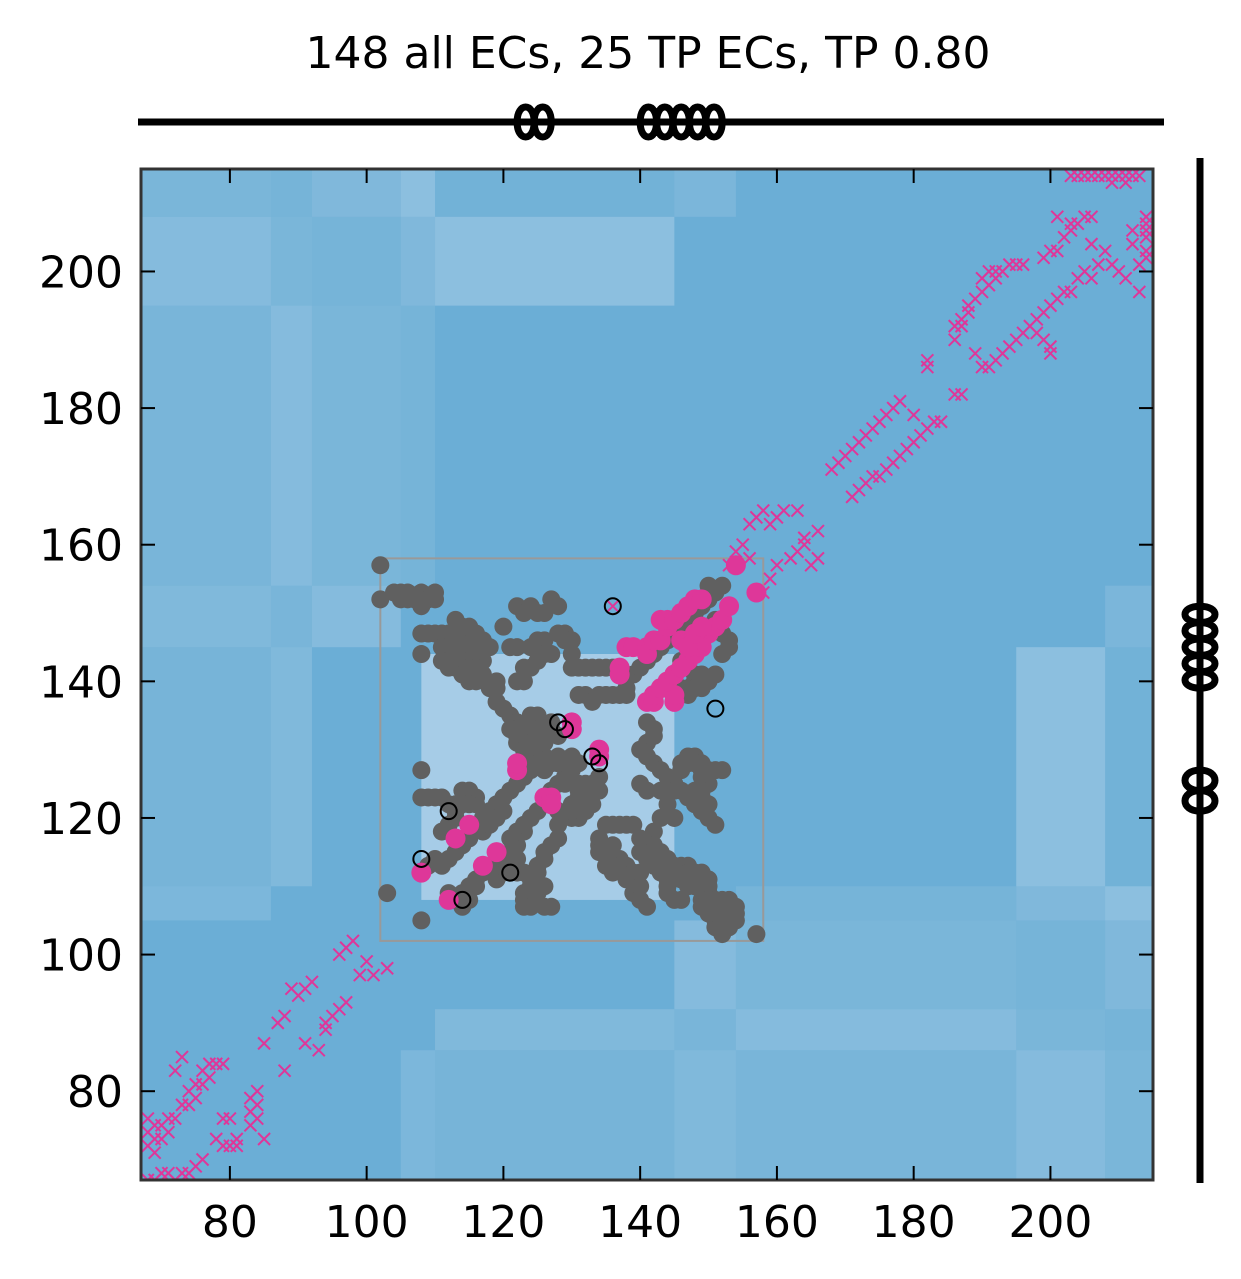  I want to click on y-tick-label: 100, so click(81, 956).